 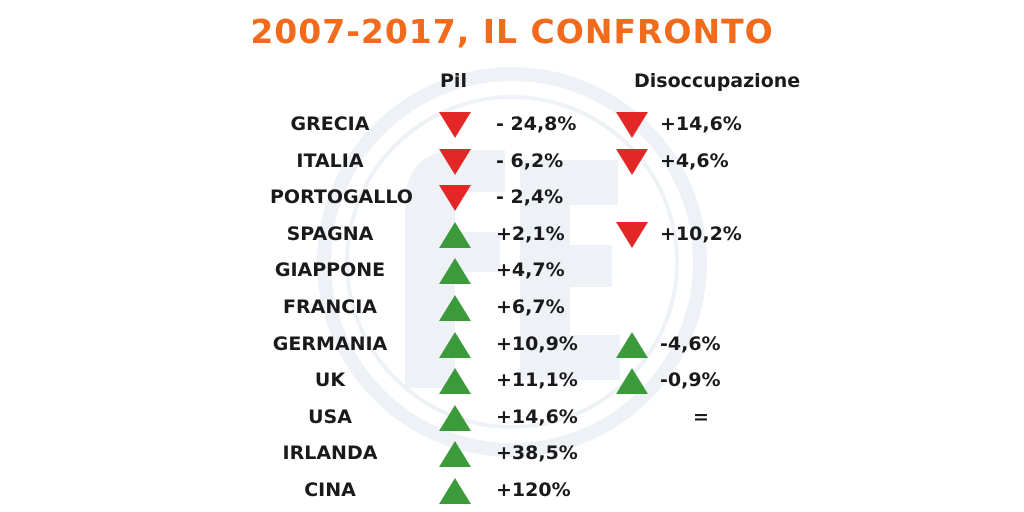 What do you see at coordinates (717, 81) in the screenshot?
I see `disoccupazione-column-header: Disoccupazione` at bounding box center [717, 81].